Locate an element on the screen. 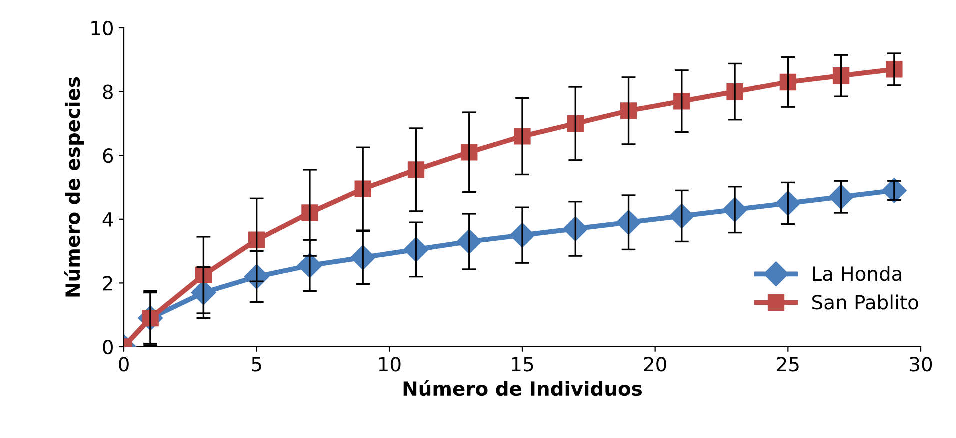 Image resolution: width=956 pixels, height=438 pixels. x-tick-label: 5 is located at coordinates (257, 364).